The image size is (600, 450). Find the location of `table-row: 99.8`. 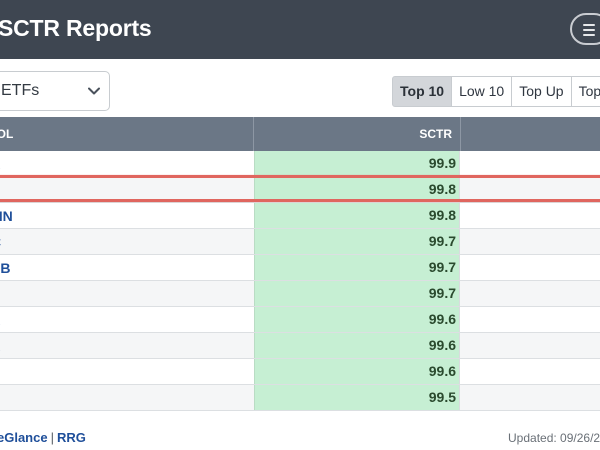

table-row: 99.8 is located at coordinates (300, 190).